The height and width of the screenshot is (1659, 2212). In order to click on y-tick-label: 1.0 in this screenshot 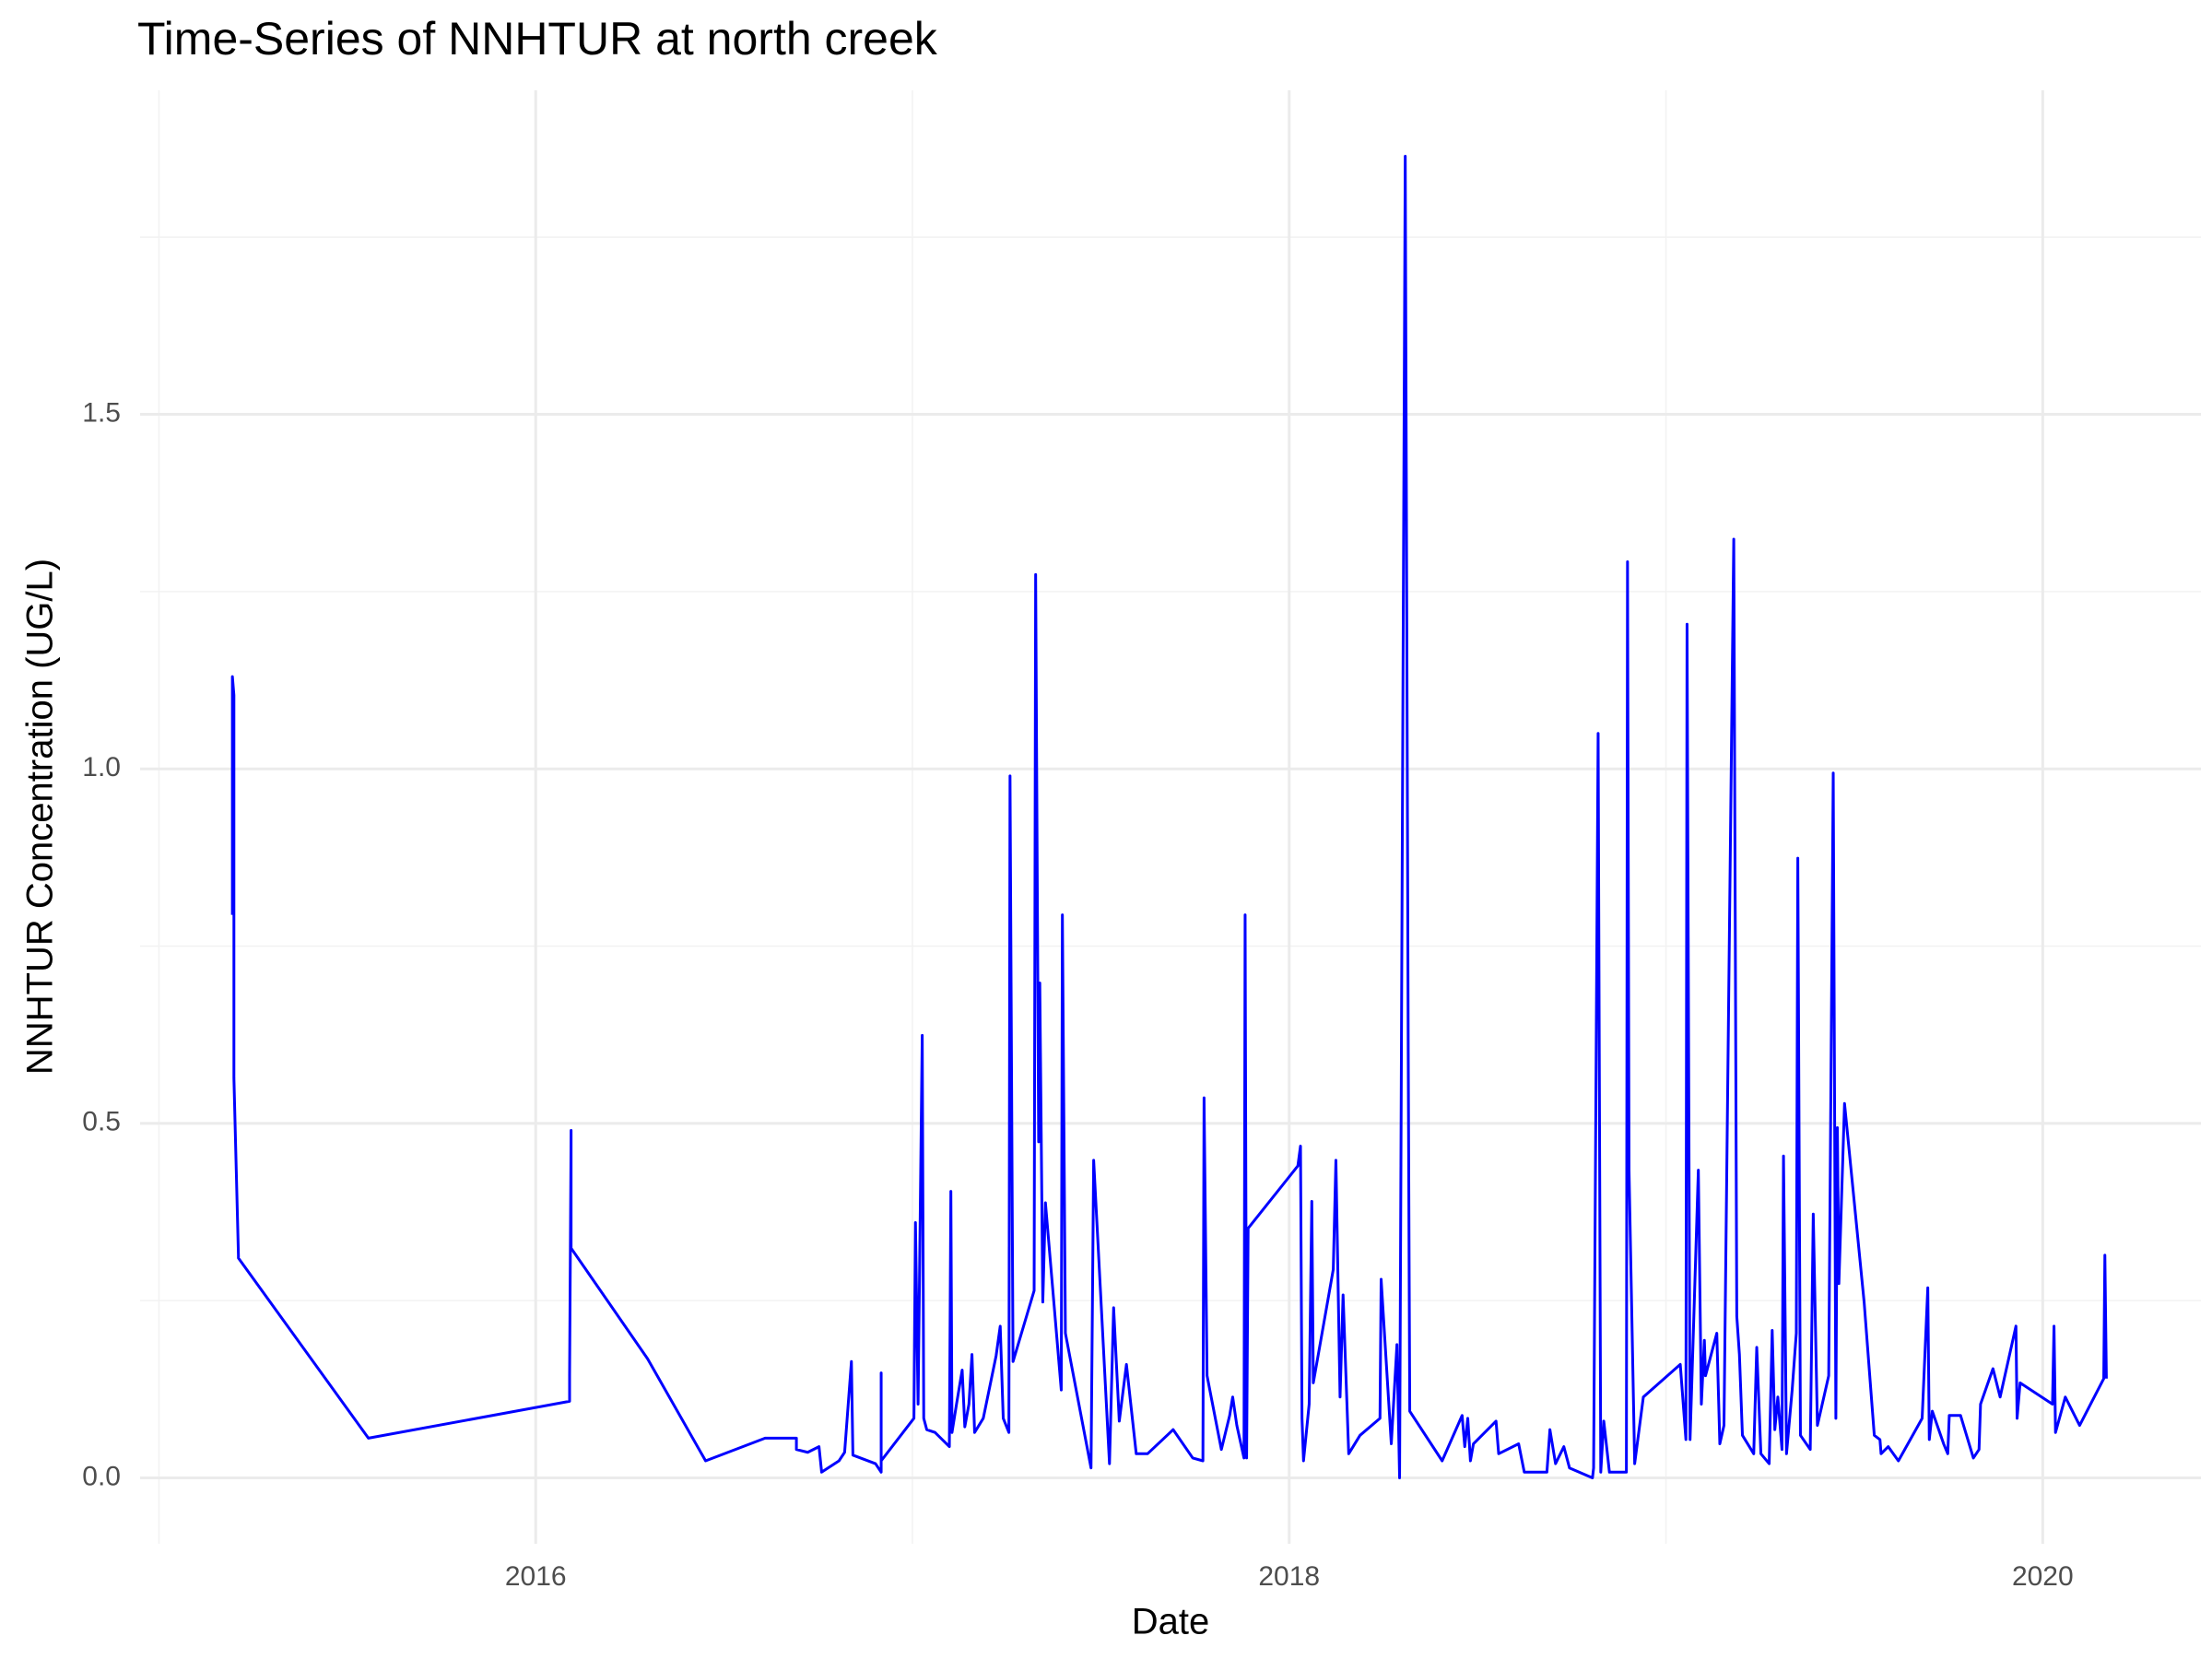, I will do `click(101, 767)`.